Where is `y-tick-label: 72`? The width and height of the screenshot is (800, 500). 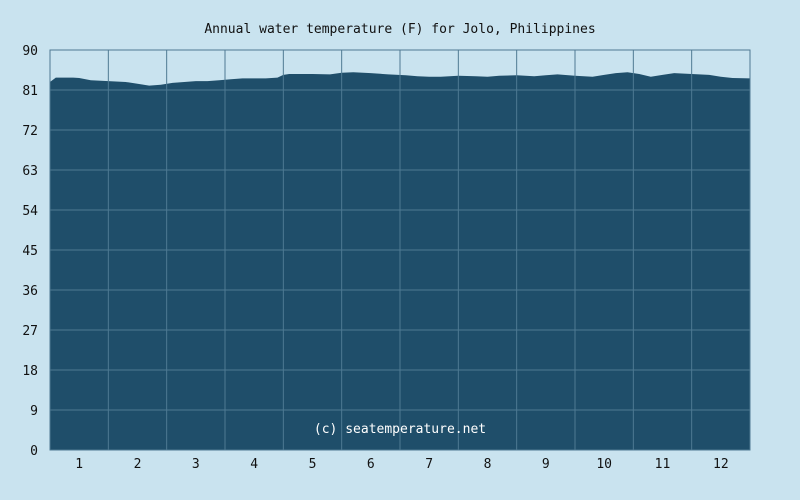 y-tick-label: 72 is located at coordinates (30, 131).